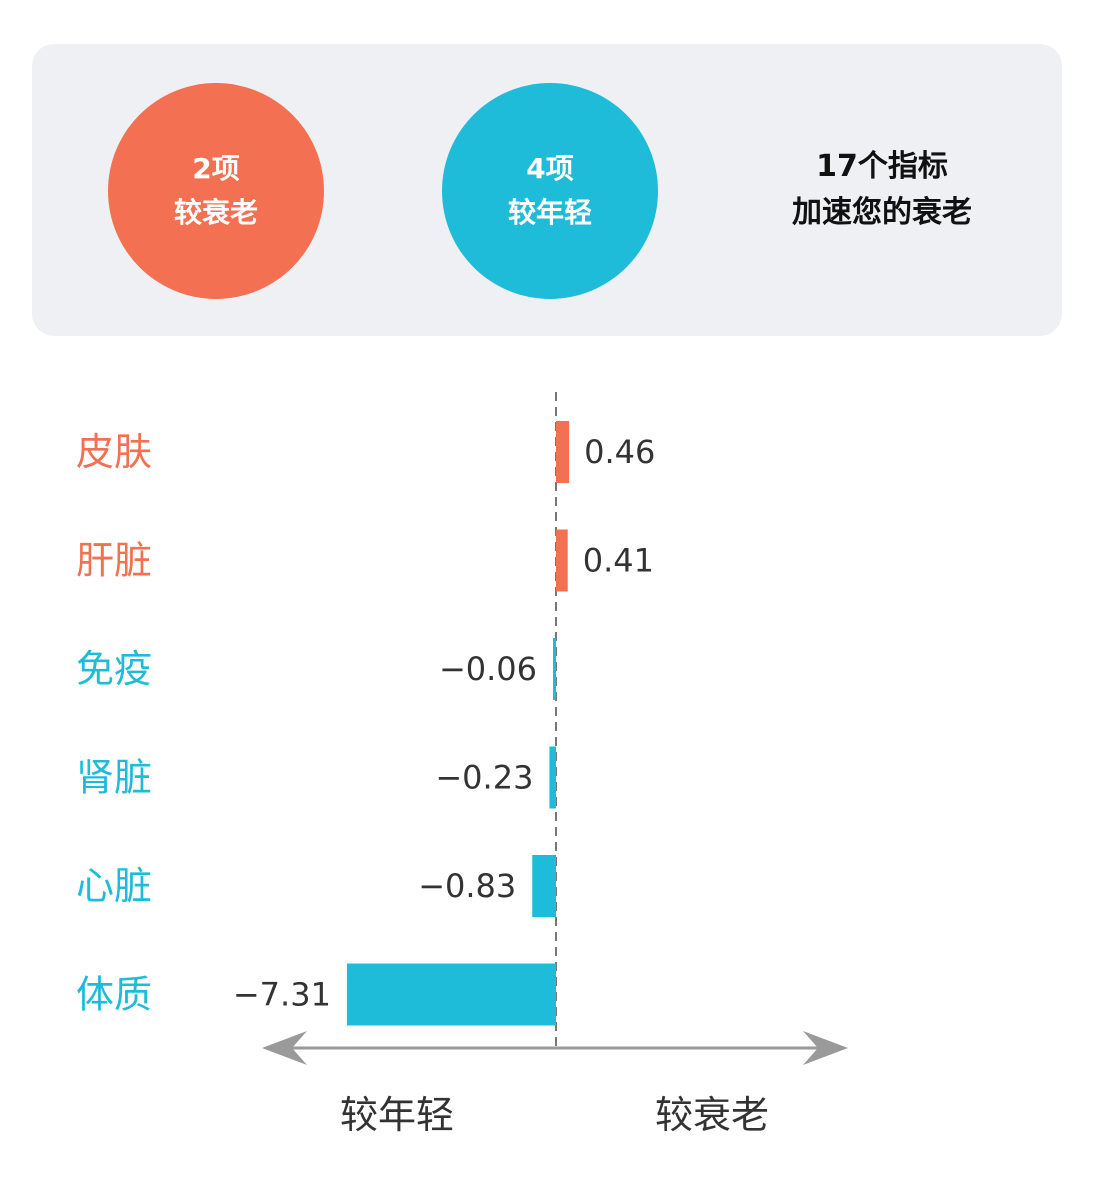 The image size is (1102, 1196). I want to click on value-label: −0.83, so click(467, 886).